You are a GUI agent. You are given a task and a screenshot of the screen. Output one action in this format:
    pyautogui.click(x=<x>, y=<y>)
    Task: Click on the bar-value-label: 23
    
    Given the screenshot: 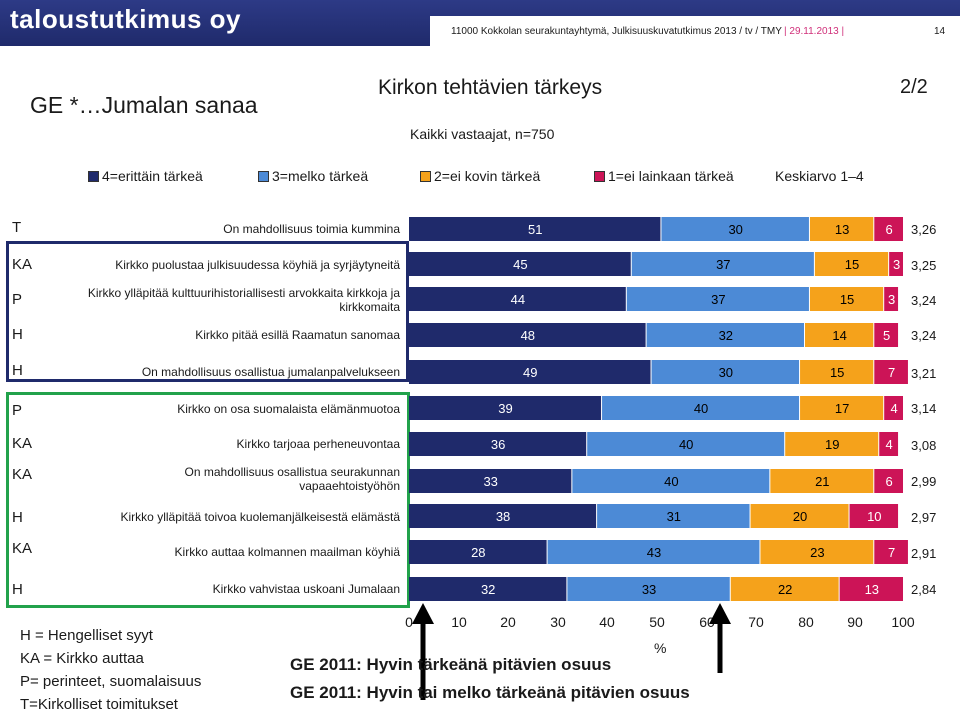 What is the action you would take?
    pyautogui.click(x=817, y=552)
    